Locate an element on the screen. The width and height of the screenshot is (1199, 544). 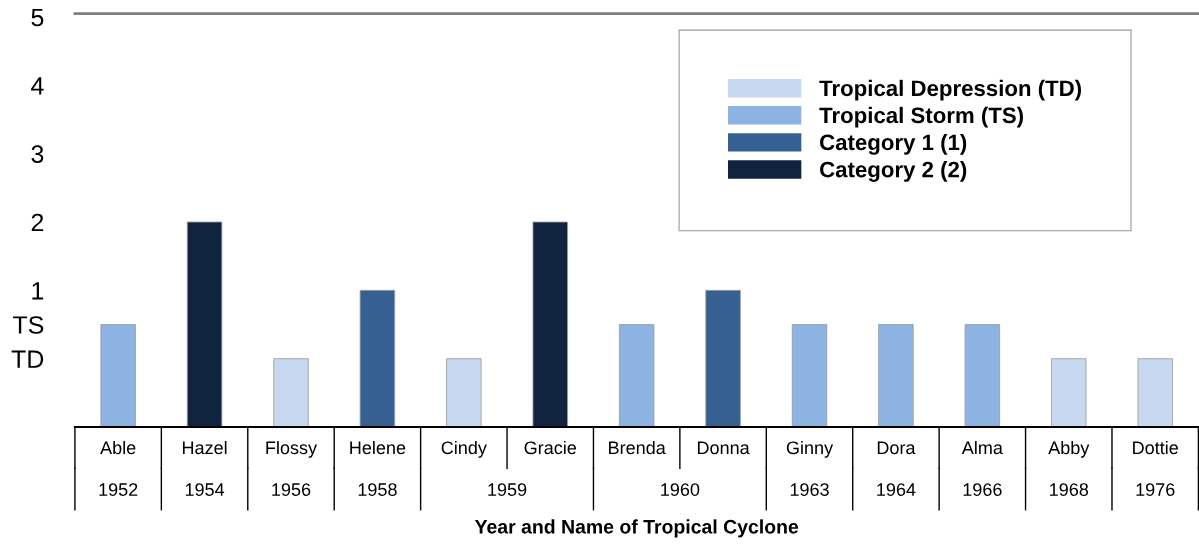
text: 1976 is located at coordinates (1155, 489).